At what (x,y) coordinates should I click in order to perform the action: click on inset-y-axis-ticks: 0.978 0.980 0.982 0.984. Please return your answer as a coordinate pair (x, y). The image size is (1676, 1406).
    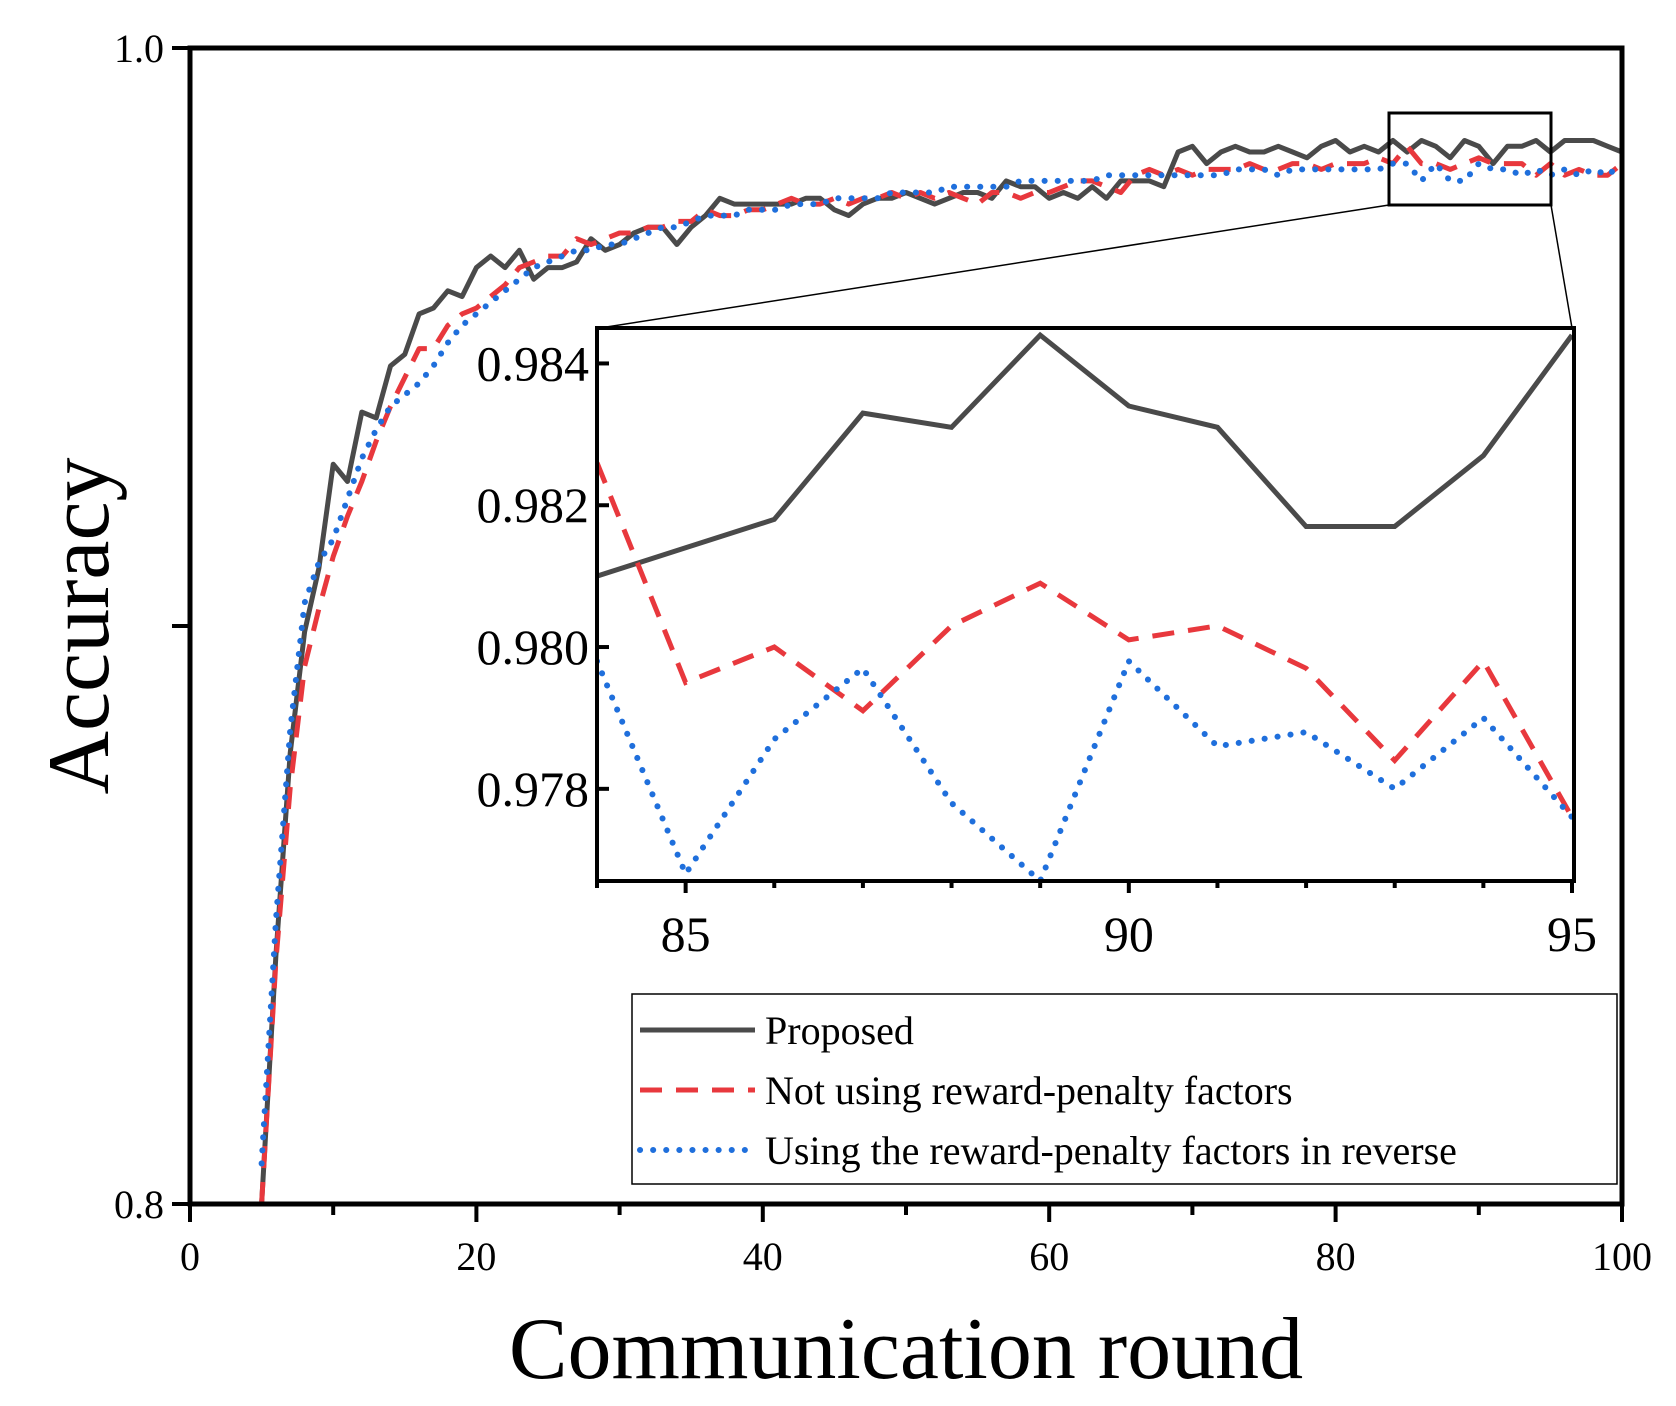
    Looking at the image, I should click on (543, 576).